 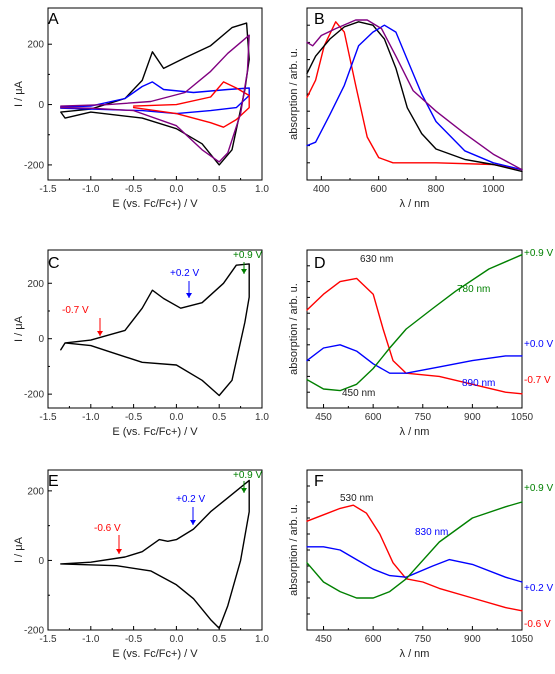 What do you see at coordinates (436, 189) in the screenshot?
I see `x-tick-label: 800` at bounding box center [436, 189].